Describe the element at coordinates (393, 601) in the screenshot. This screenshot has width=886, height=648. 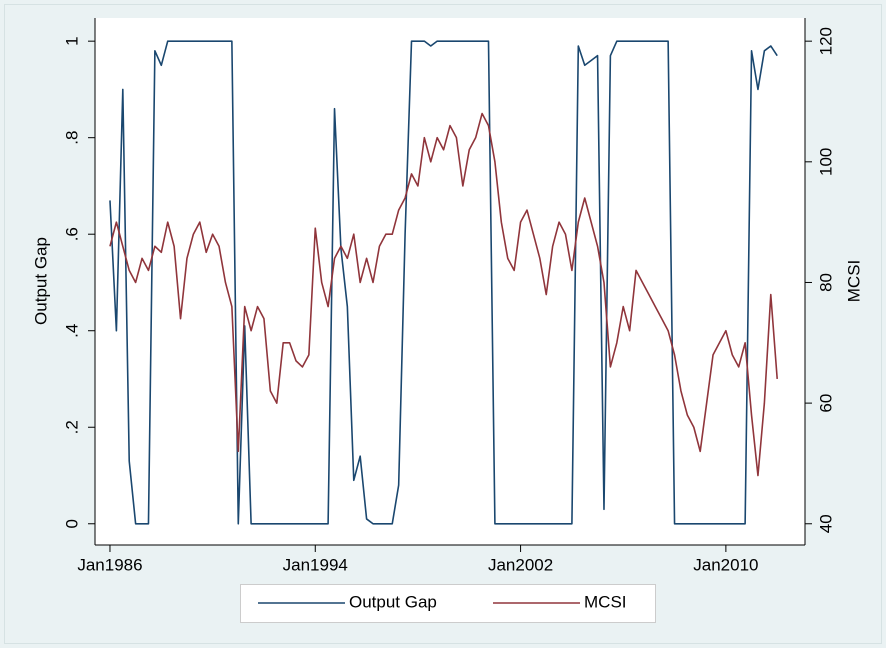
I see `legend-label: Output Gap` at that location.